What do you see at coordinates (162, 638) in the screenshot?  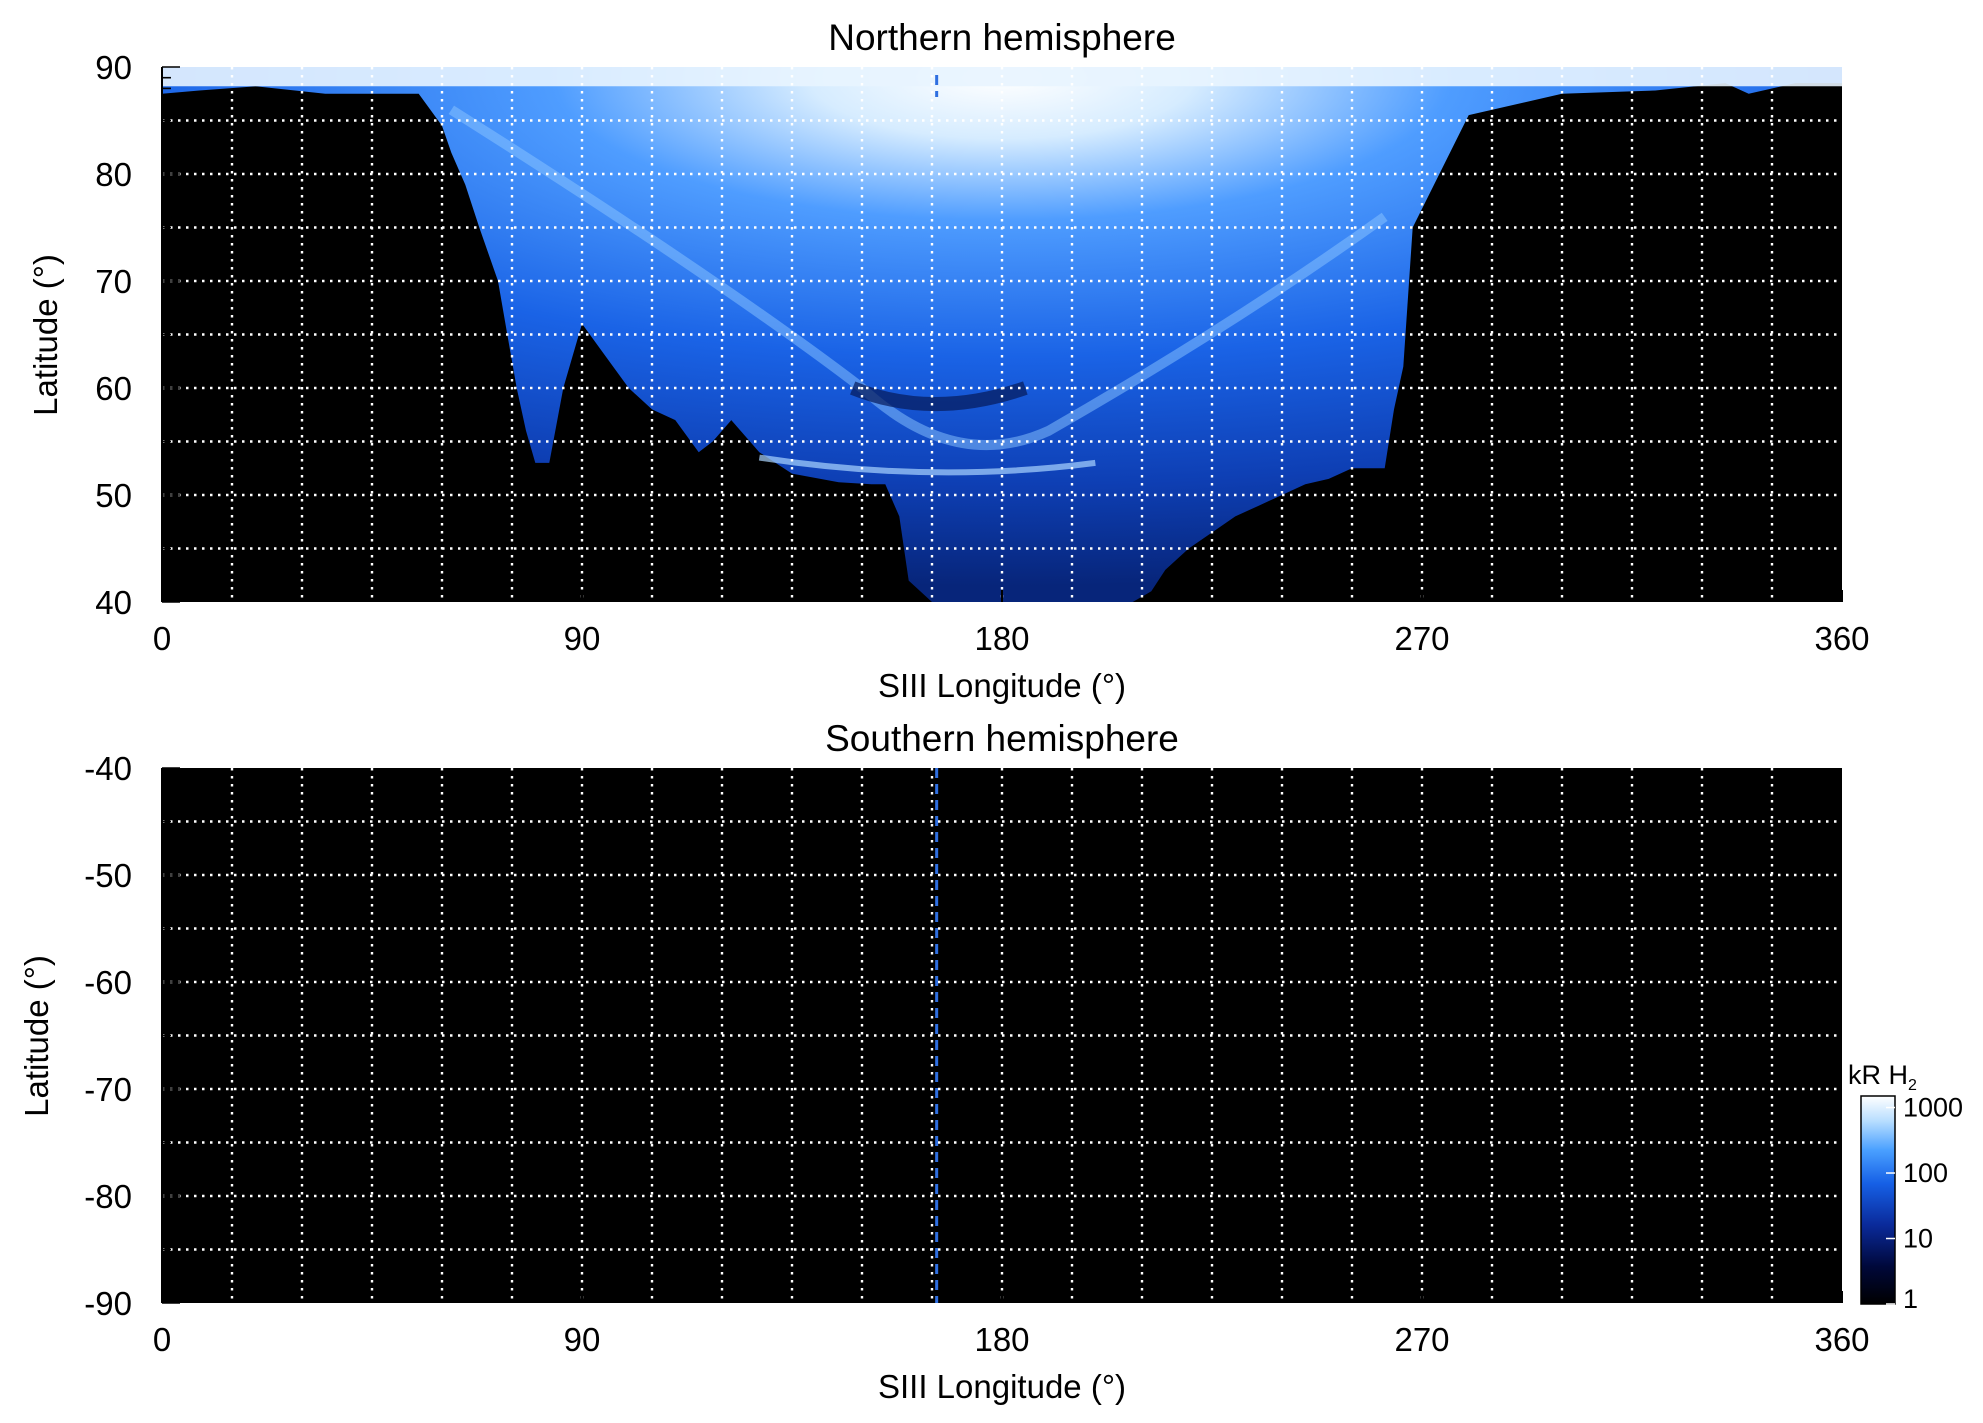 I see `northern-x-tick-label: 0` at bounding box center [162, 638].